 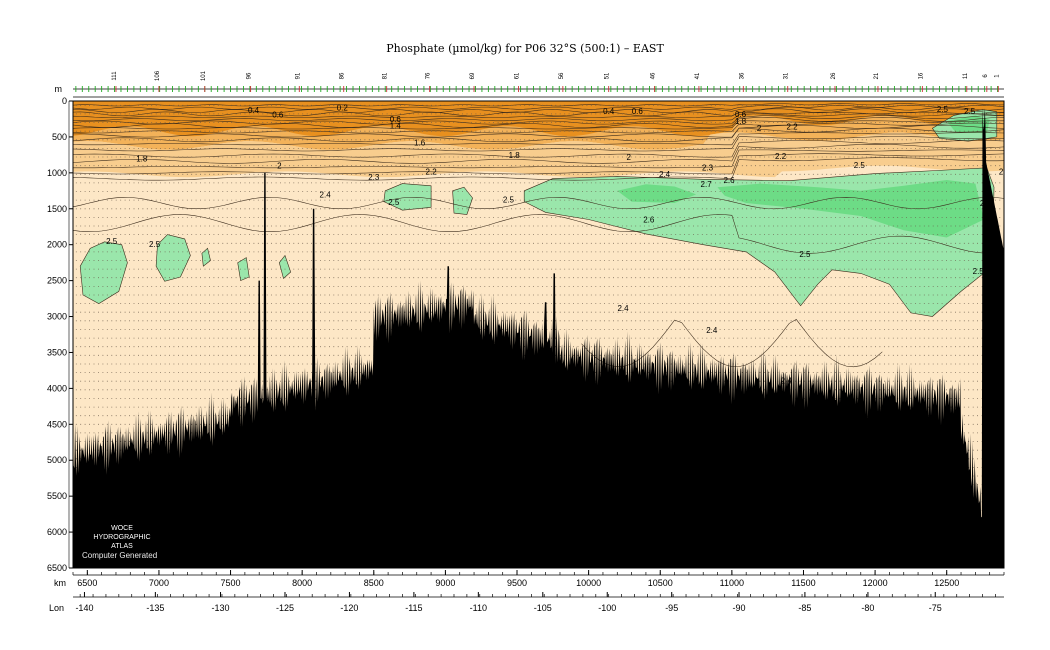 I want to click on distance-tick-label: 8500, so click(x=374, y=583).